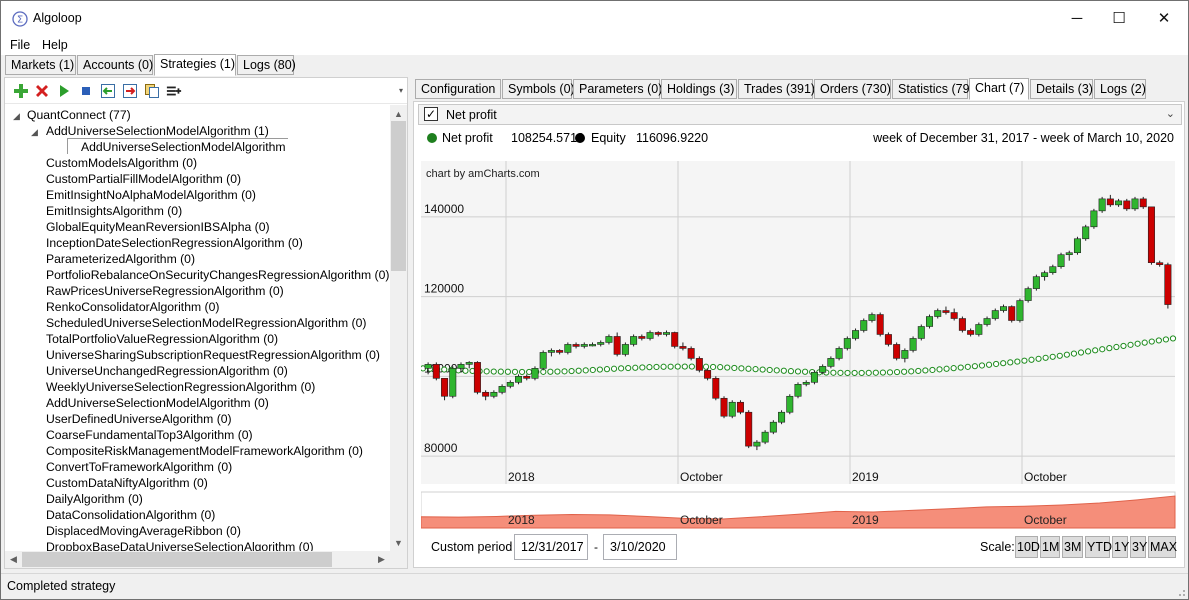  I want to click on detail-tab: Configuration, so click(458, 89).